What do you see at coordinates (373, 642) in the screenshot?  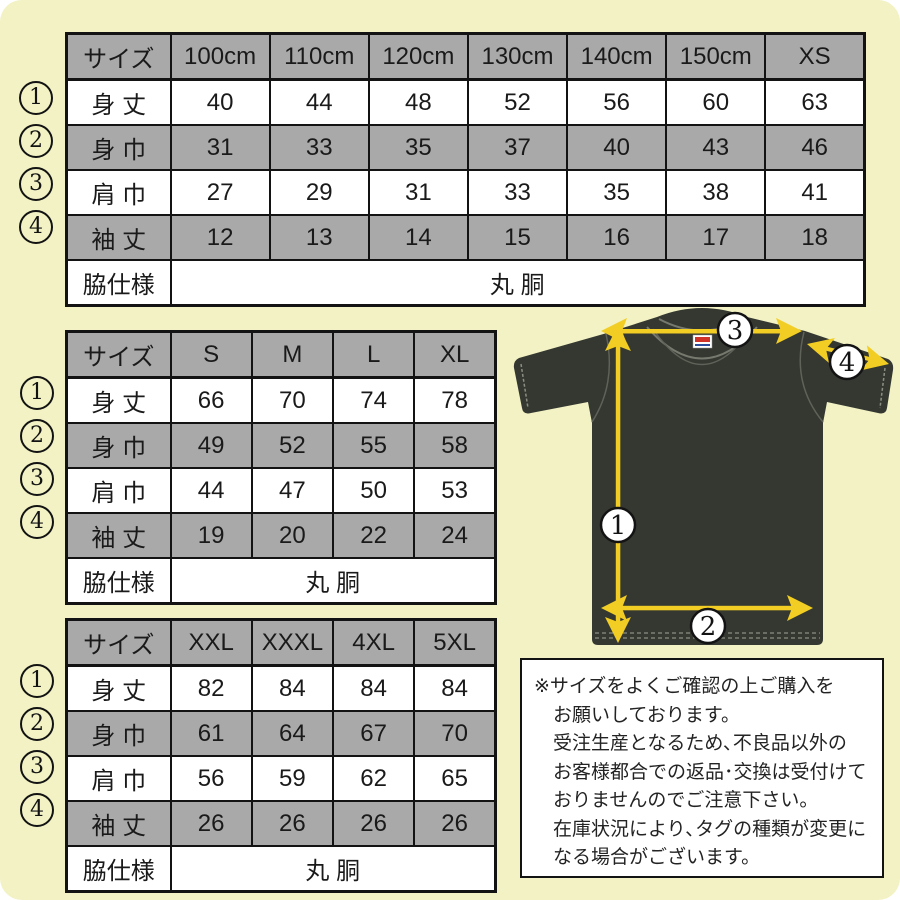 I see `size-header-cell: 4XL` at bounding box center [373, 642].